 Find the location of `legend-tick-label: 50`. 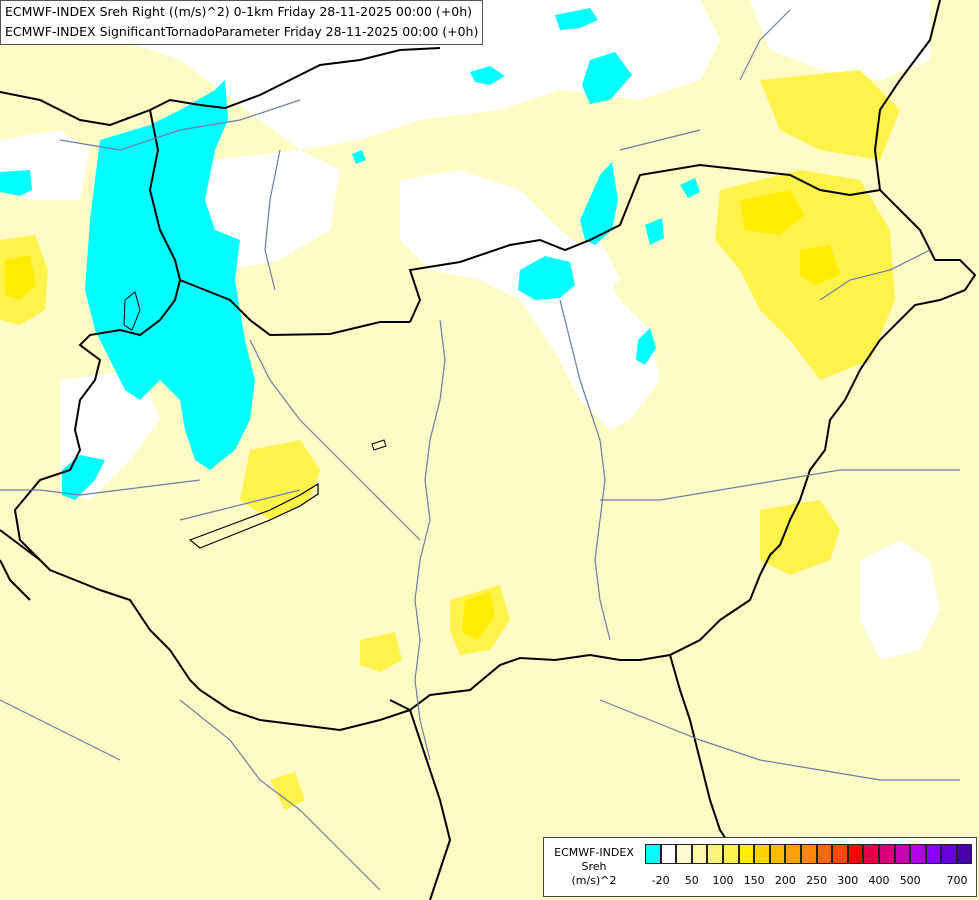

legend-tick-label: 50 is located at coordinates (691, 880).